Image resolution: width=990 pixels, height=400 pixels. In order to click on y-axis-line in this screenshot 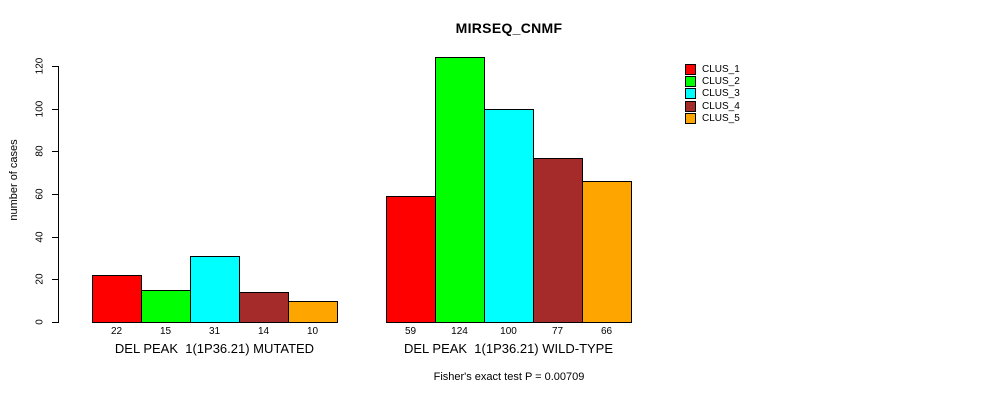, I will do `click(58, 194)`.